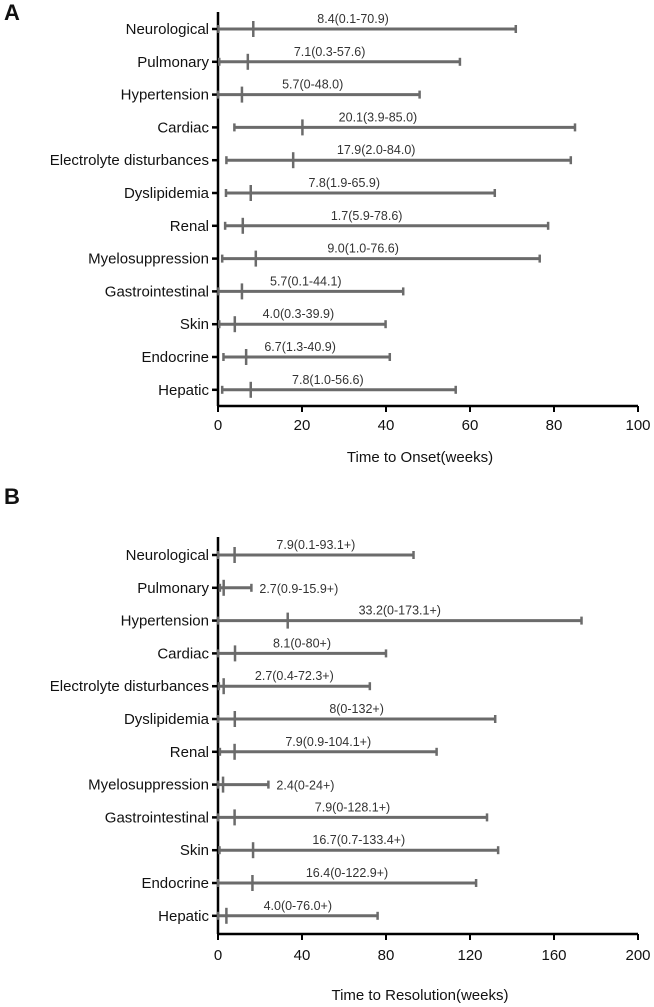 The width and height of the screenshot is (654, 1007). I want to click on range-row: Endocrine 16.4(0-122.9+), so click(309, 879).